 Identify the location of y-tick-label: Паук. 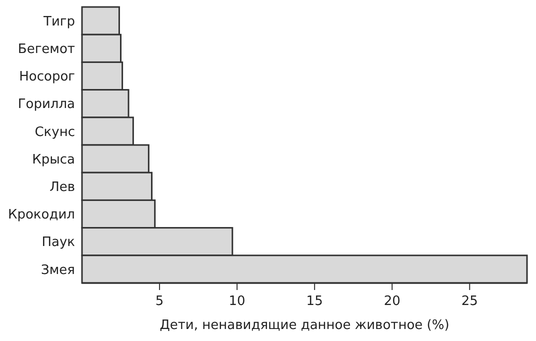
(59, 242).